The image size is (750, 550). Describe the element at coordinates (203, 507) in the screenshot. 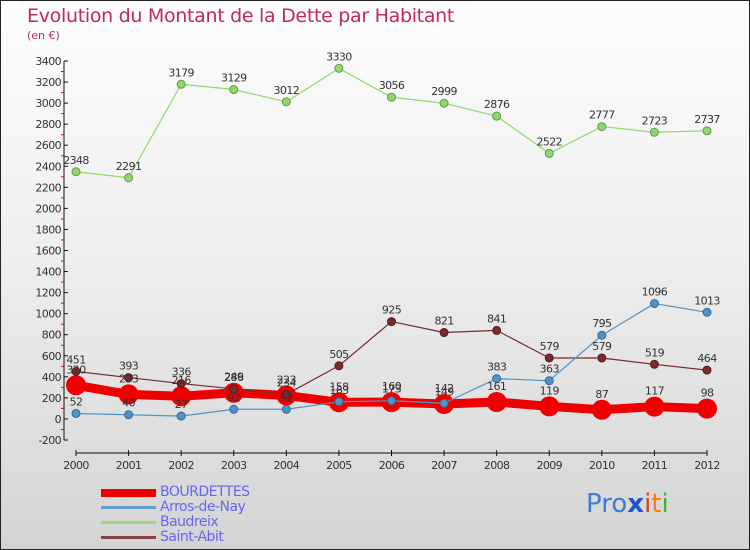

I see `legend-label: Arros-de-Nay` at that location.